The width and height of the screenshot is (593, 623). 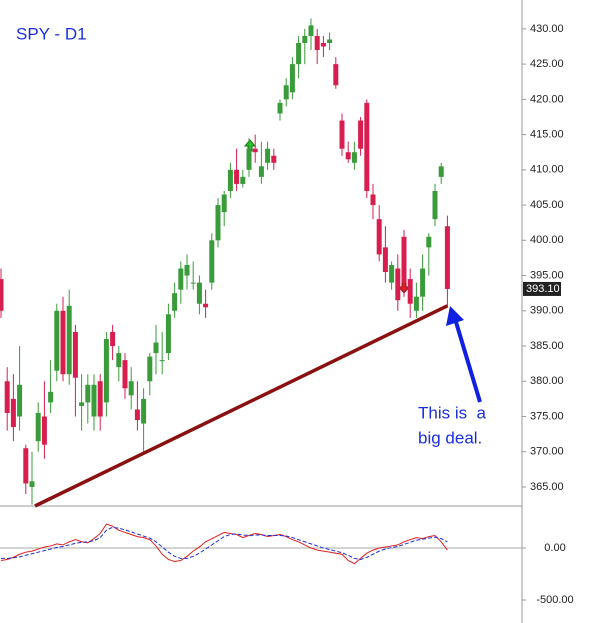 What do you see at coordinates (452, 412) in the screenshot?
I see `annotation: This is a` at bounding box center [452, 412].